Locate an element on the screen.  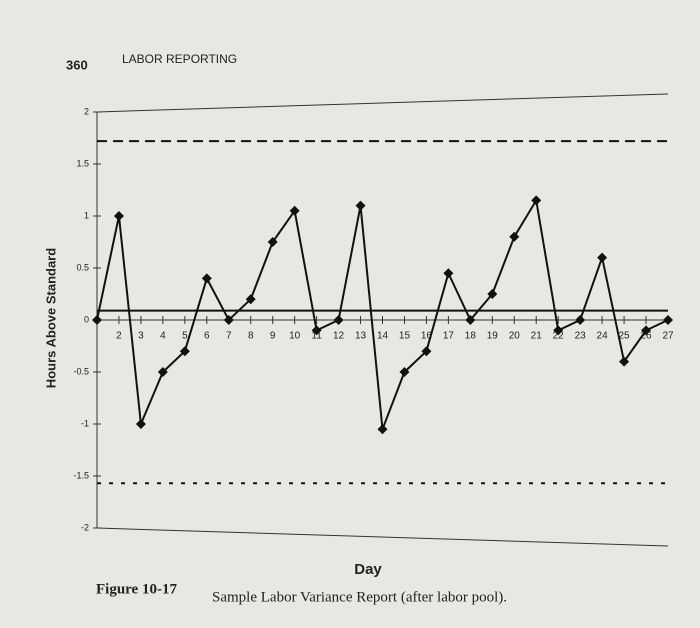
x-tick-label: 7 is located at coordinates (229, 336).